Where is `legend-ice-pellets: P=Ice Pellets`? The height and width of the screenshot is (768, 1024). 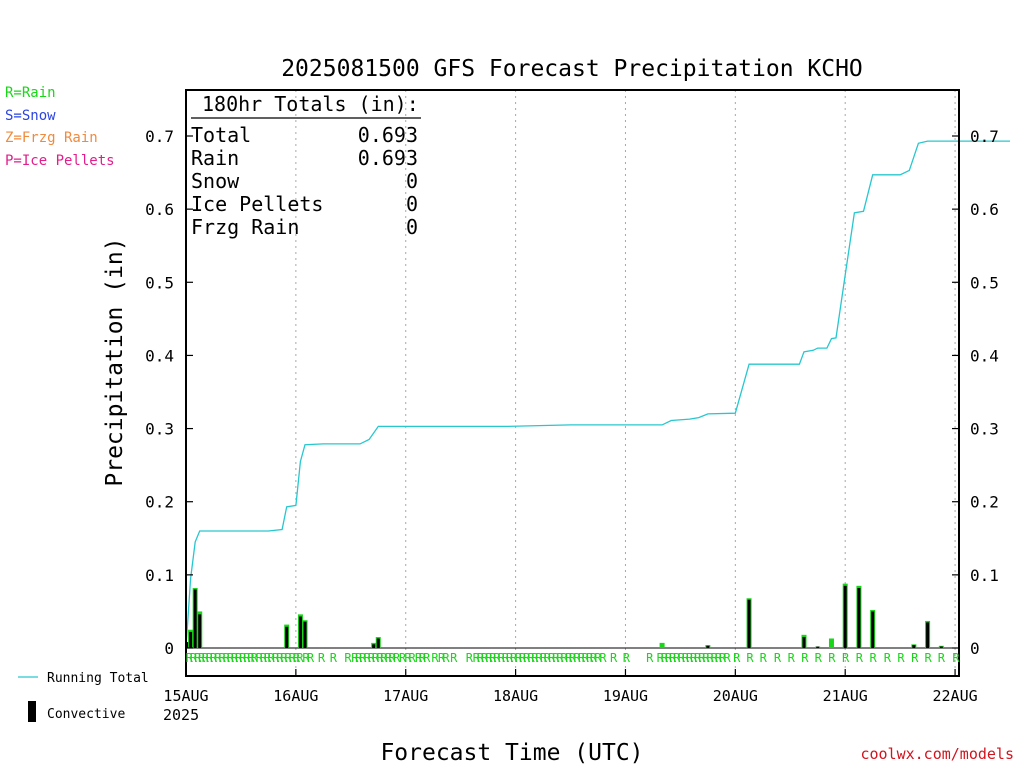 legend-ice-pellets: P=Ice Pellets is located at coordinates (60, 160).